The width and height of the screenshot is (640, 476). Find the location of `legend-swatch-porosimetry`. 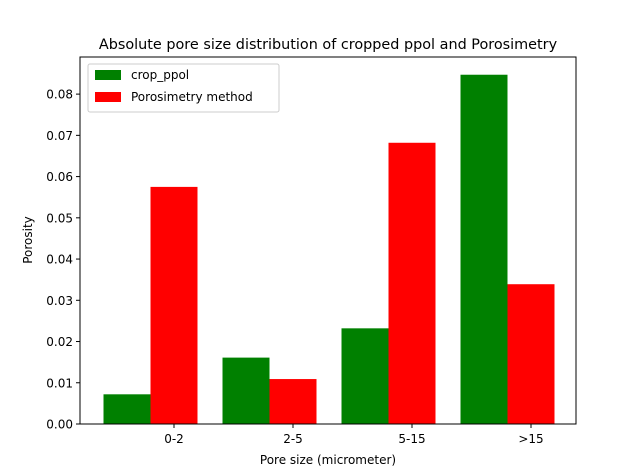

legend-swatch-porosimetry is located at coordinates (108, 97).